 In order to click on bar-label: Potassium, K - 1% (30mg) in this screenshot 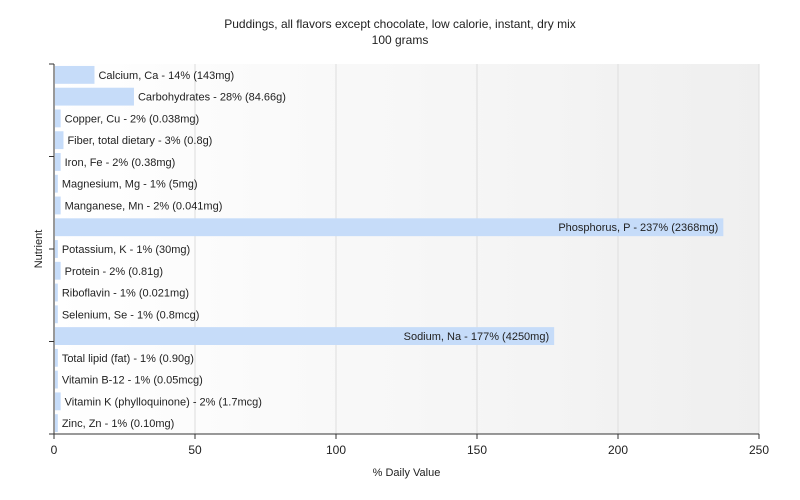, I will do `click(126, 250)`.